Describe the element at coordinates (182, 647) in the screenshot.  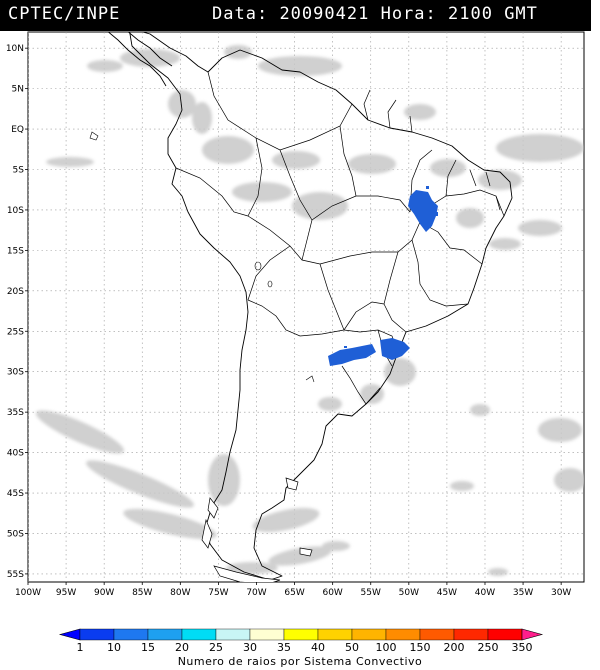
I see `colorbar-tick-label: 20` at that location.